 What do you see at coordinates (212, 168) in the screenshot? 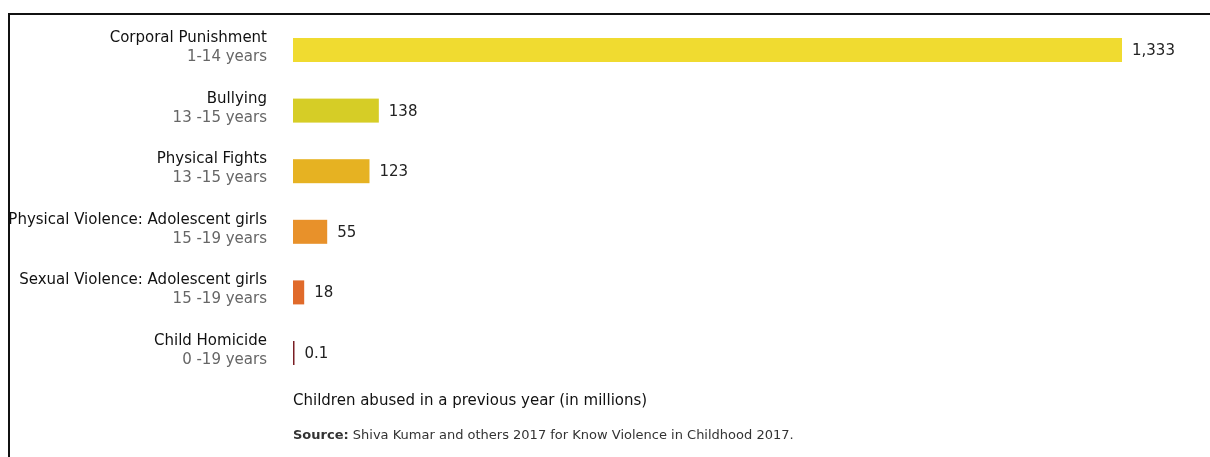
I see `y-tick-label: Physical Fights 13 -15 years` at bounding box center [212, 168].